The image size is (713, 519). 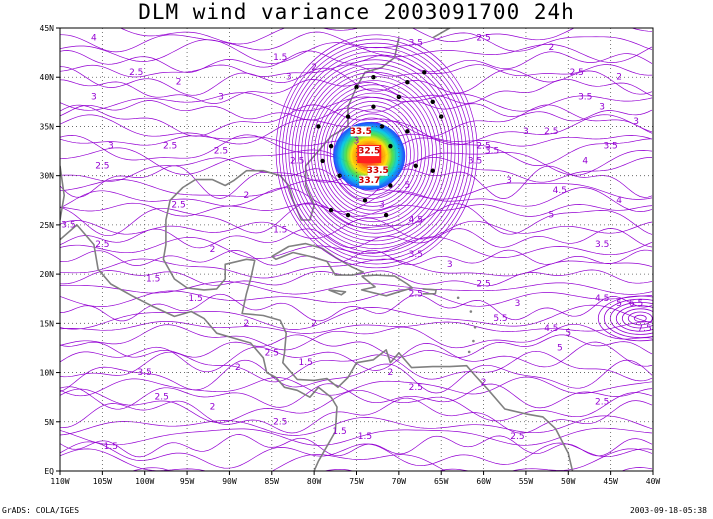 I want to click on lon-tick-label: 50W, so click(x=568, y=481).